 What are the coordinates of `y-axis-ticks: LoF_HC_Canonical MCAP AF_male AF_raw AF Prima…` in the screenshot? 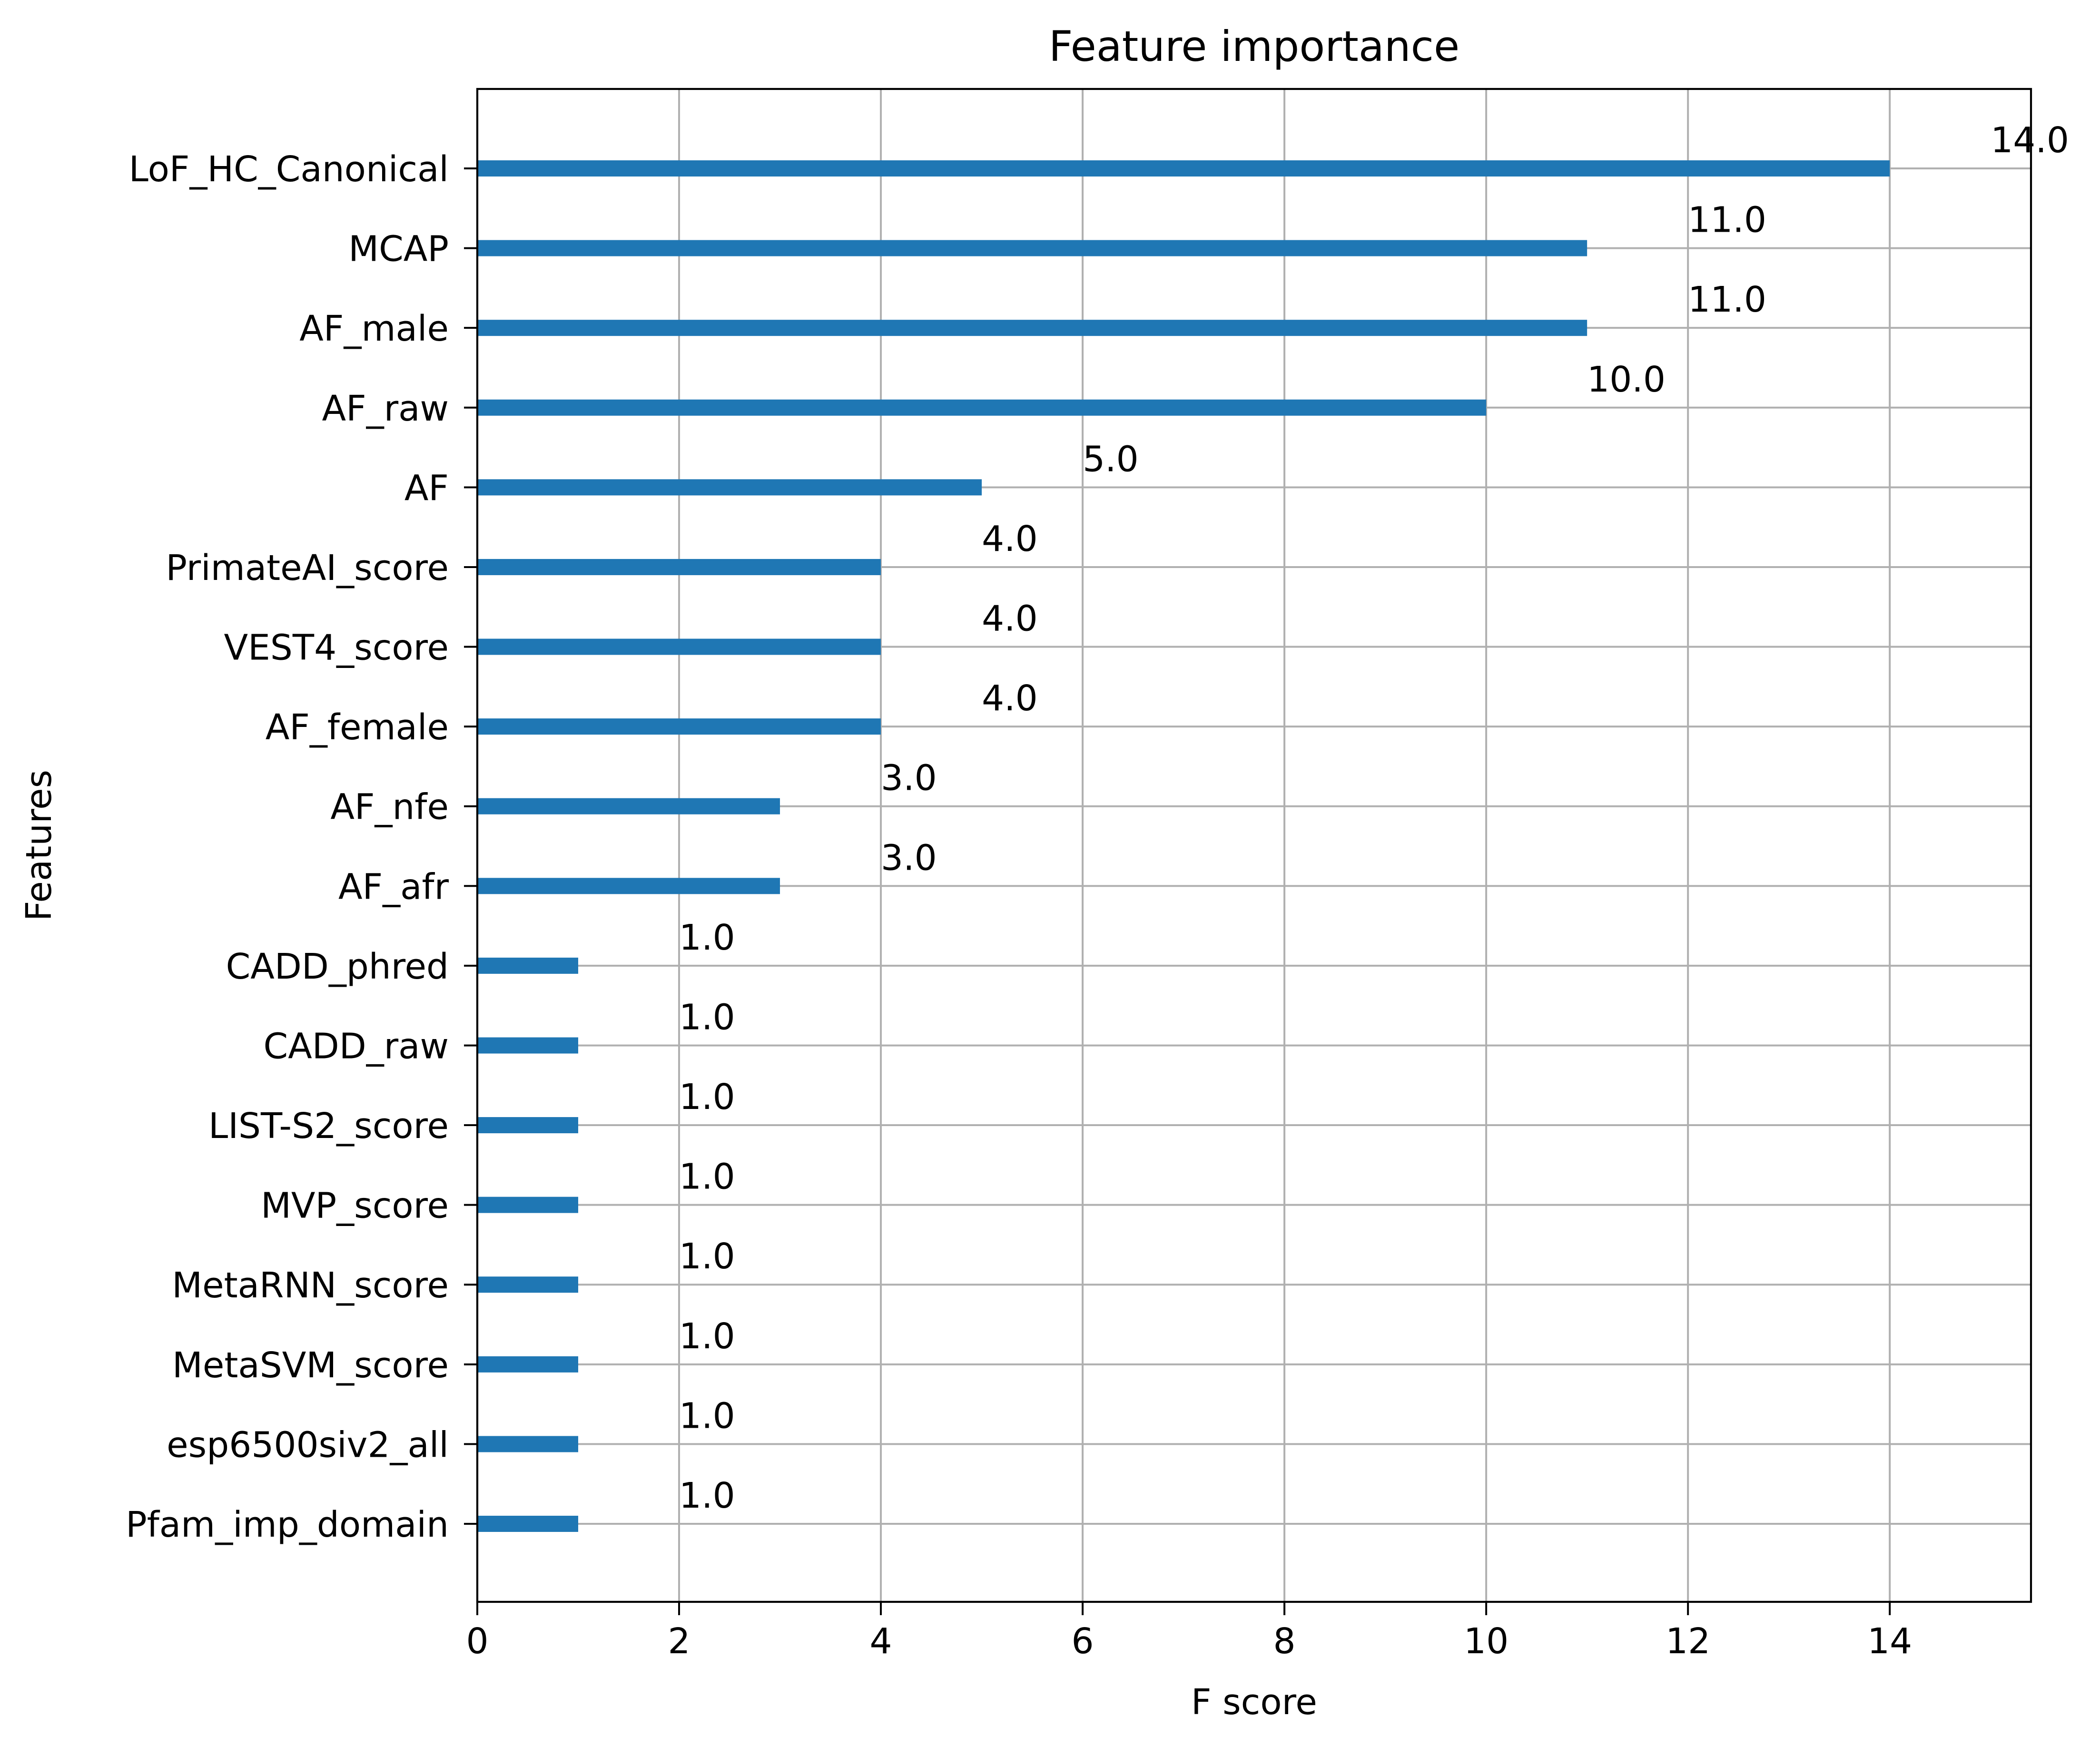 It's located at (301, 847).